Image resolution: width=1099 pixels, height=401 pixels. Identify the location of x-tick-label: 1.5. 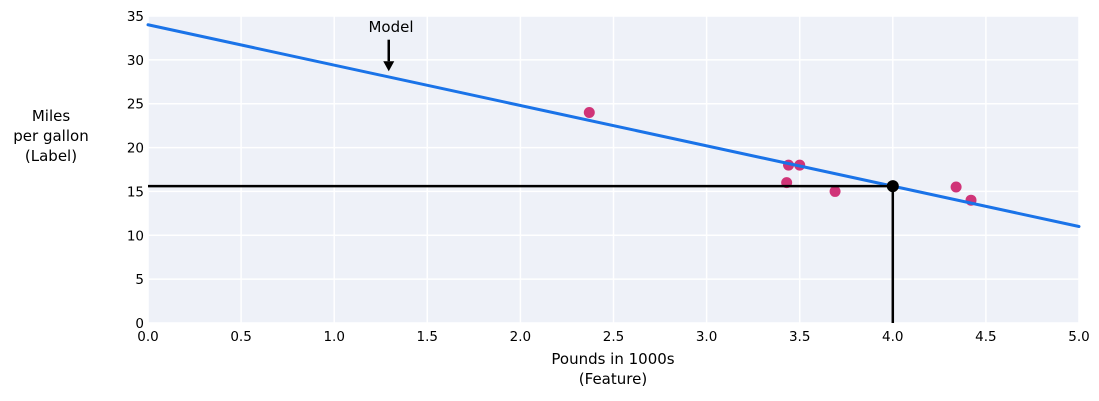
(427, 337).